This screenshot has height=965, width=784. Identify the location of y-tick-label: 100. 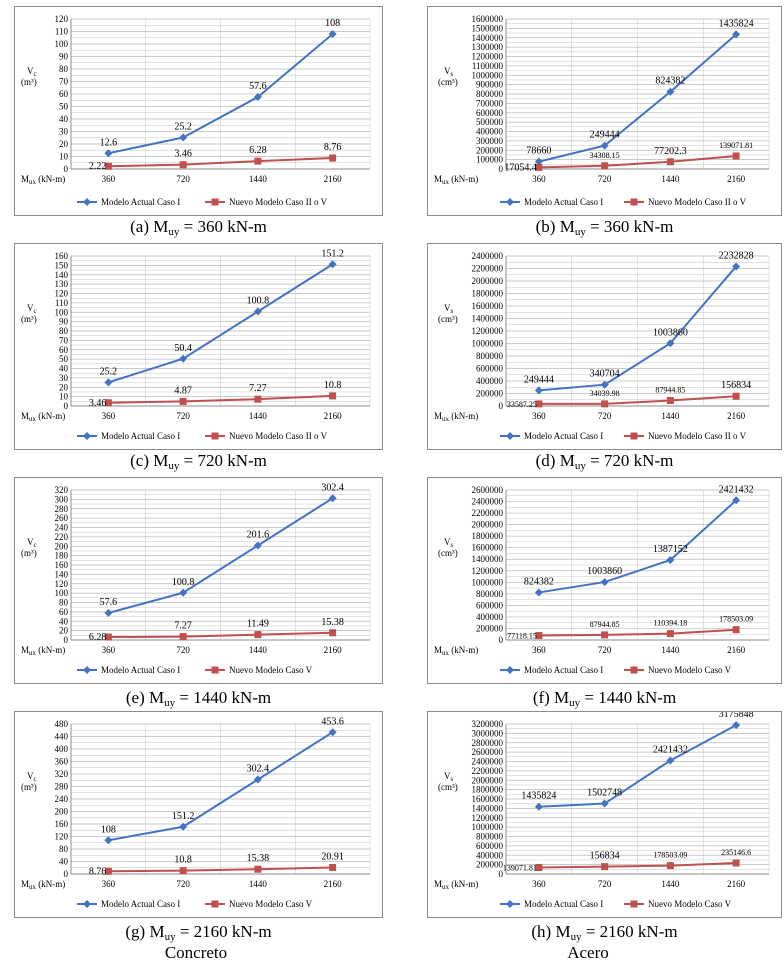
(62, 593).